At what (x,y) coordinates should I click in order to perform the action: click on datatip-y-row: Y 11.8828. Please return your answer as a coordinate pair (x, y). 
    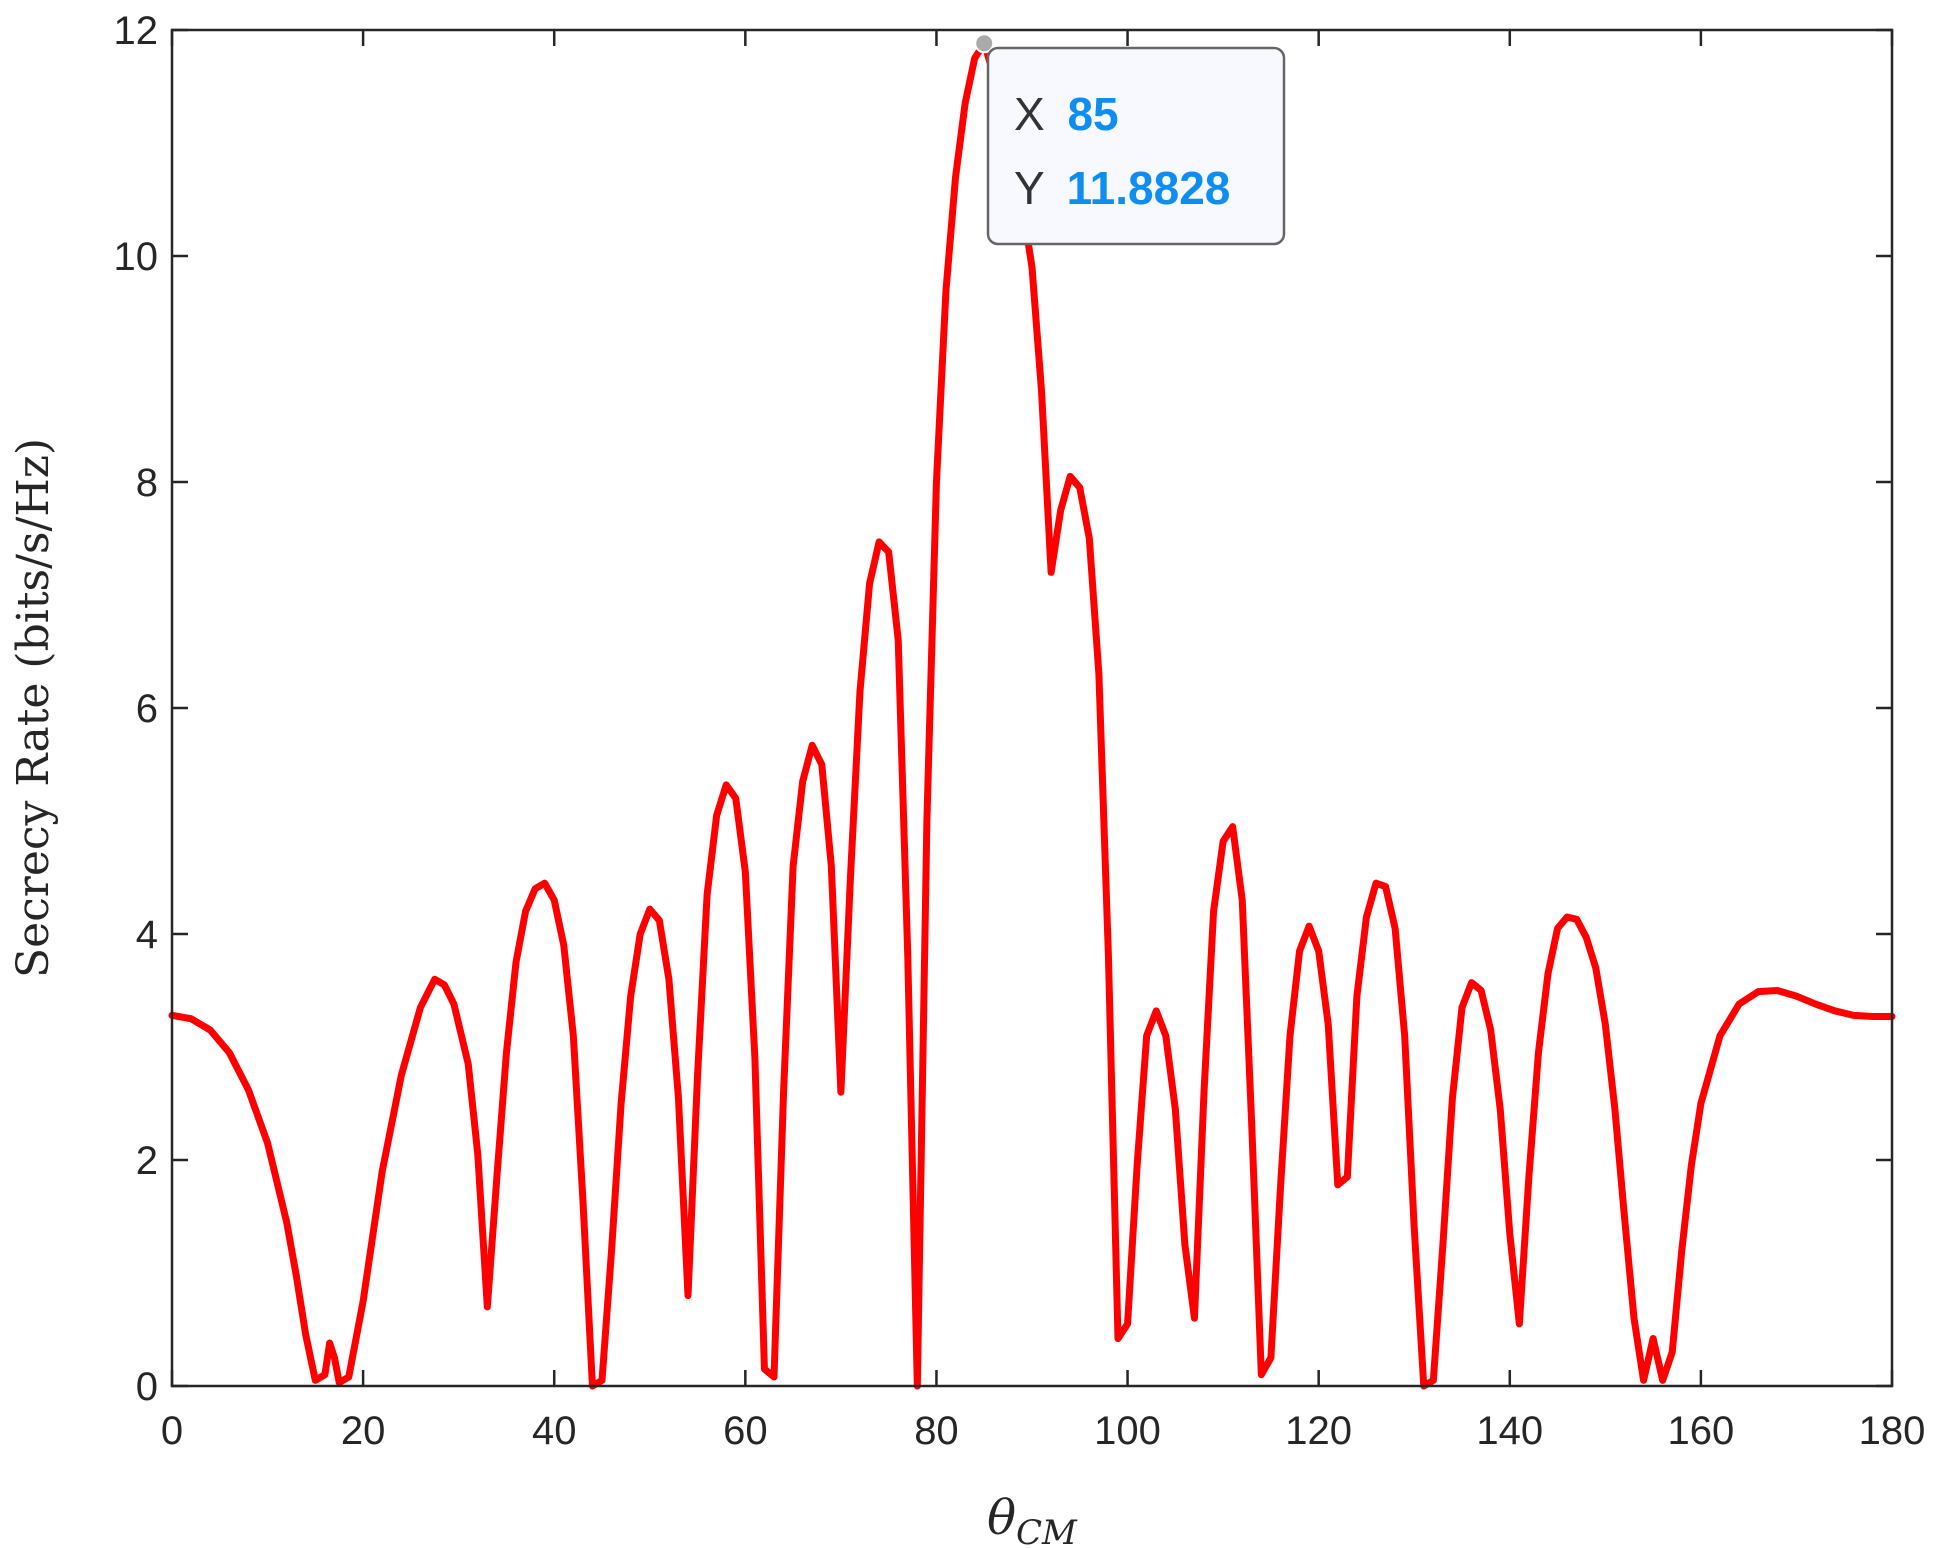
    Looking at the image, I should click on (1122, 188).